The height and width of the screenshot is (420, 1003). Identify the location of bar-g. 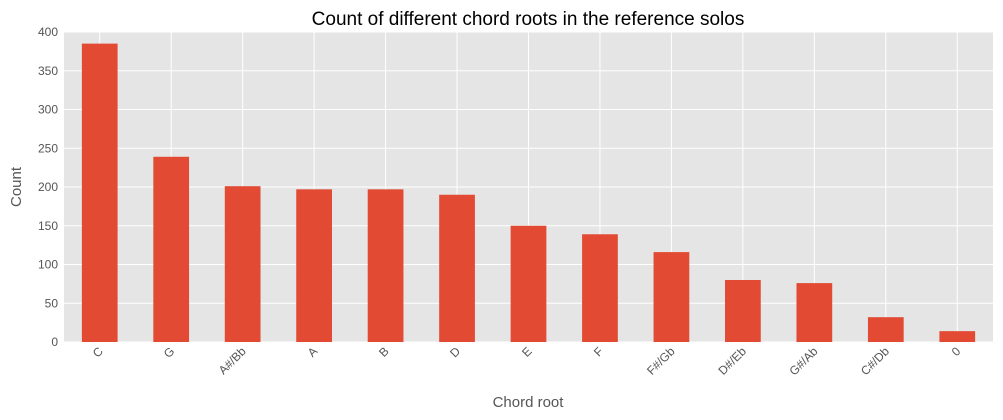
(171, 249).